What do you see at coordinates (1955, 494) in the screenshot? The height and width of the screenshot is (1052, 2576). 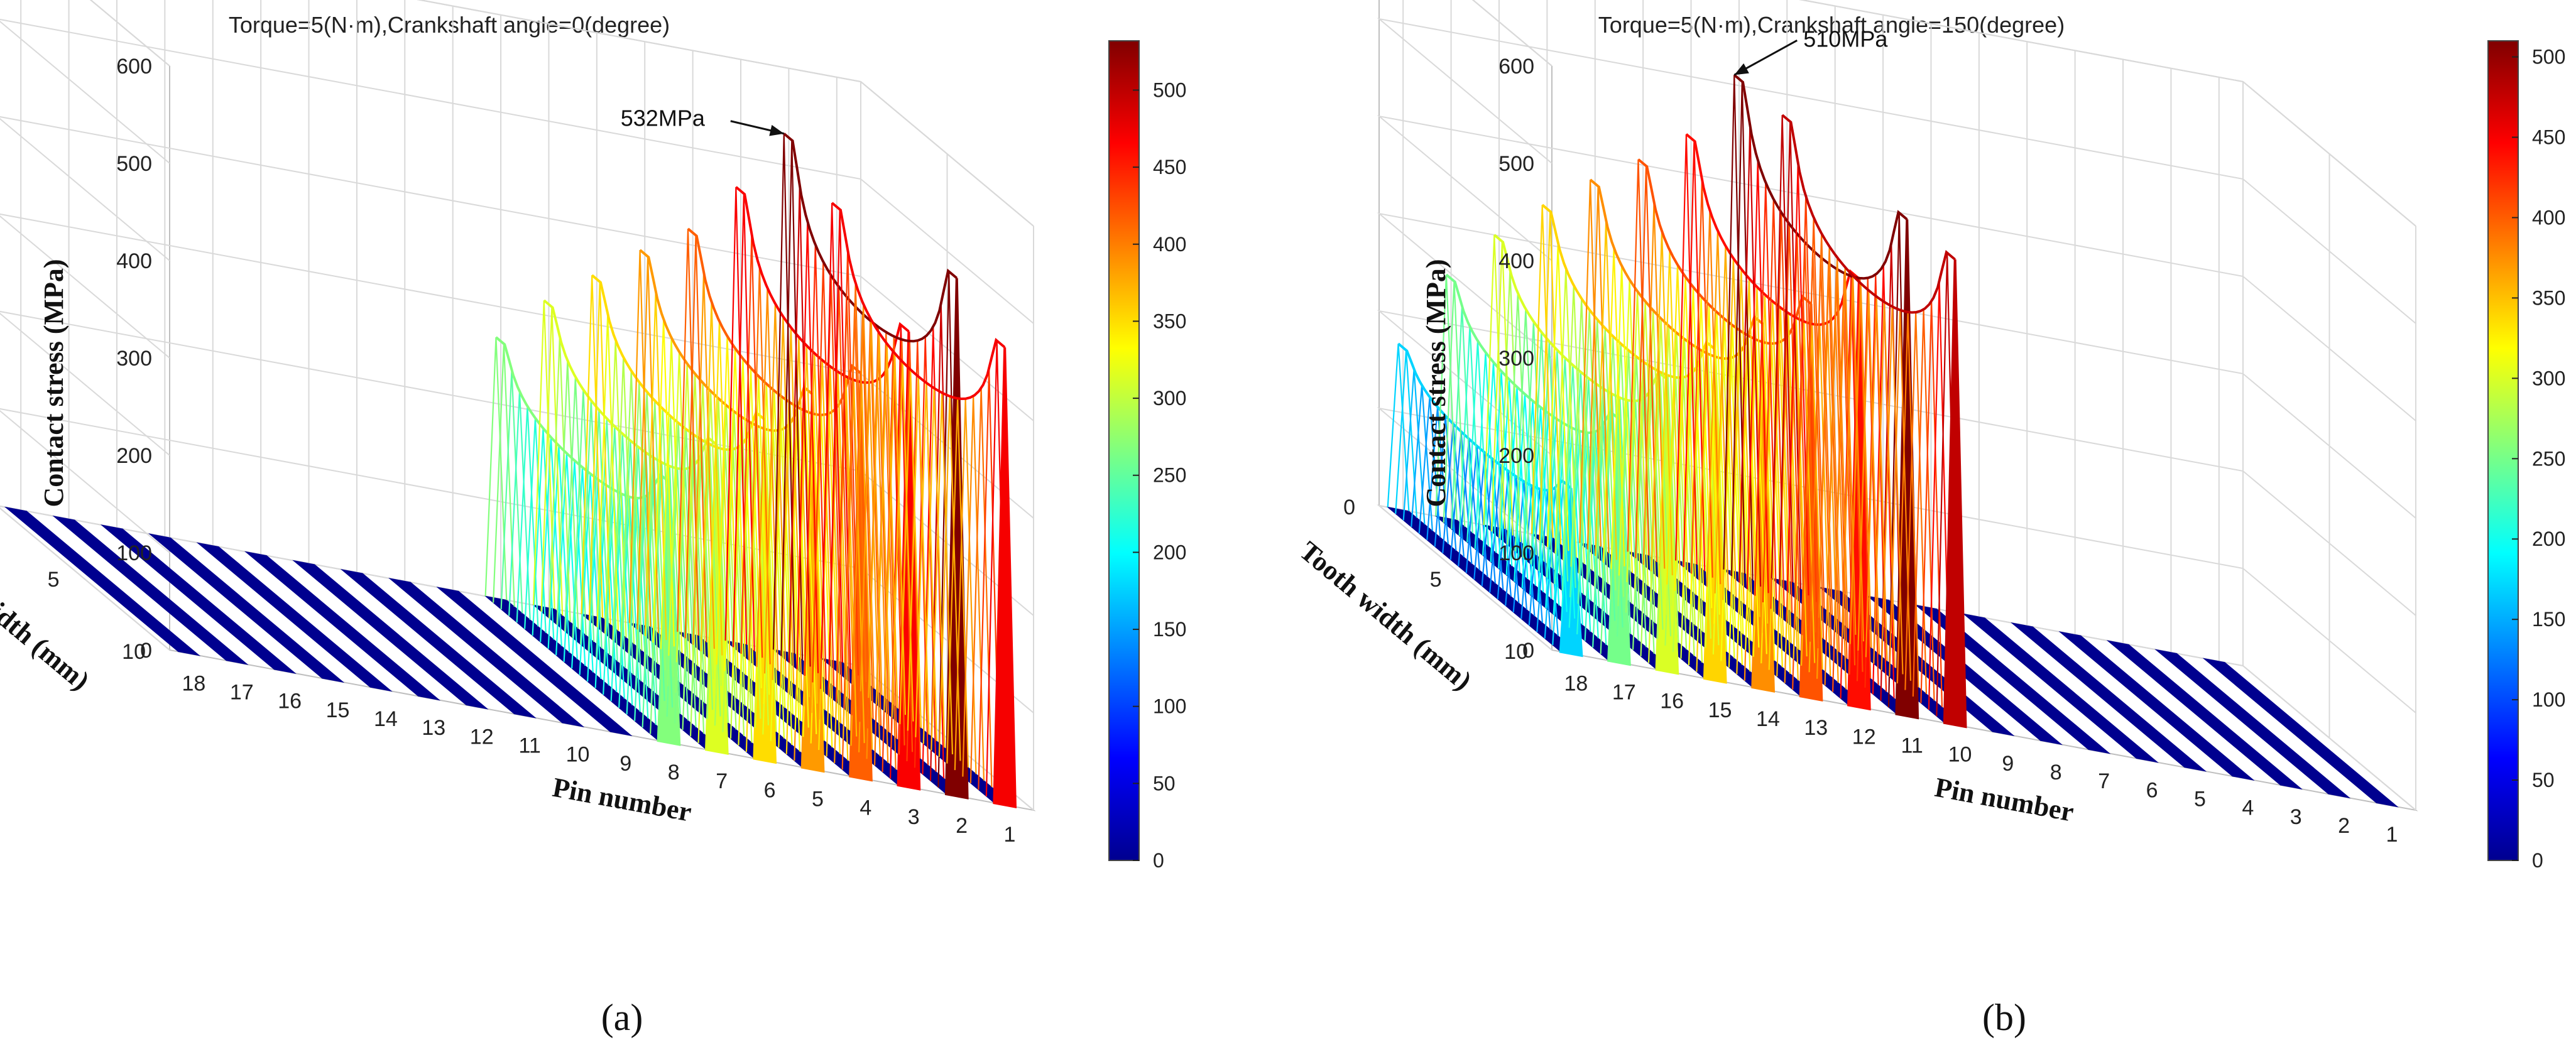 I see `front-spike` at bounding box center [1955, 494].